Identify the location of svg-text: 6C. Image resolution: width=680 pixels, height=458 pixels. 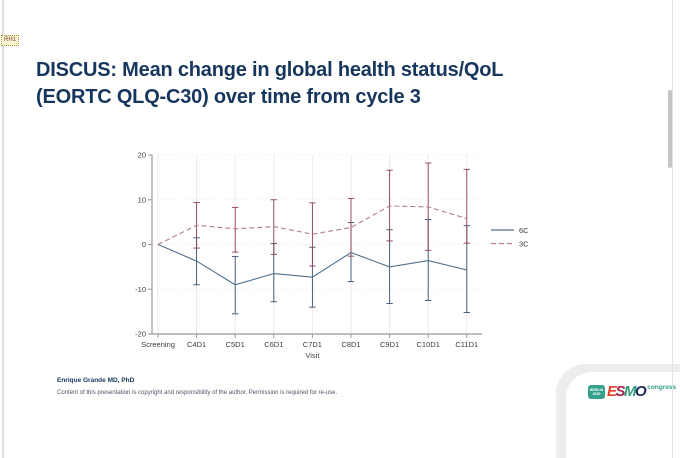
(524, 230).